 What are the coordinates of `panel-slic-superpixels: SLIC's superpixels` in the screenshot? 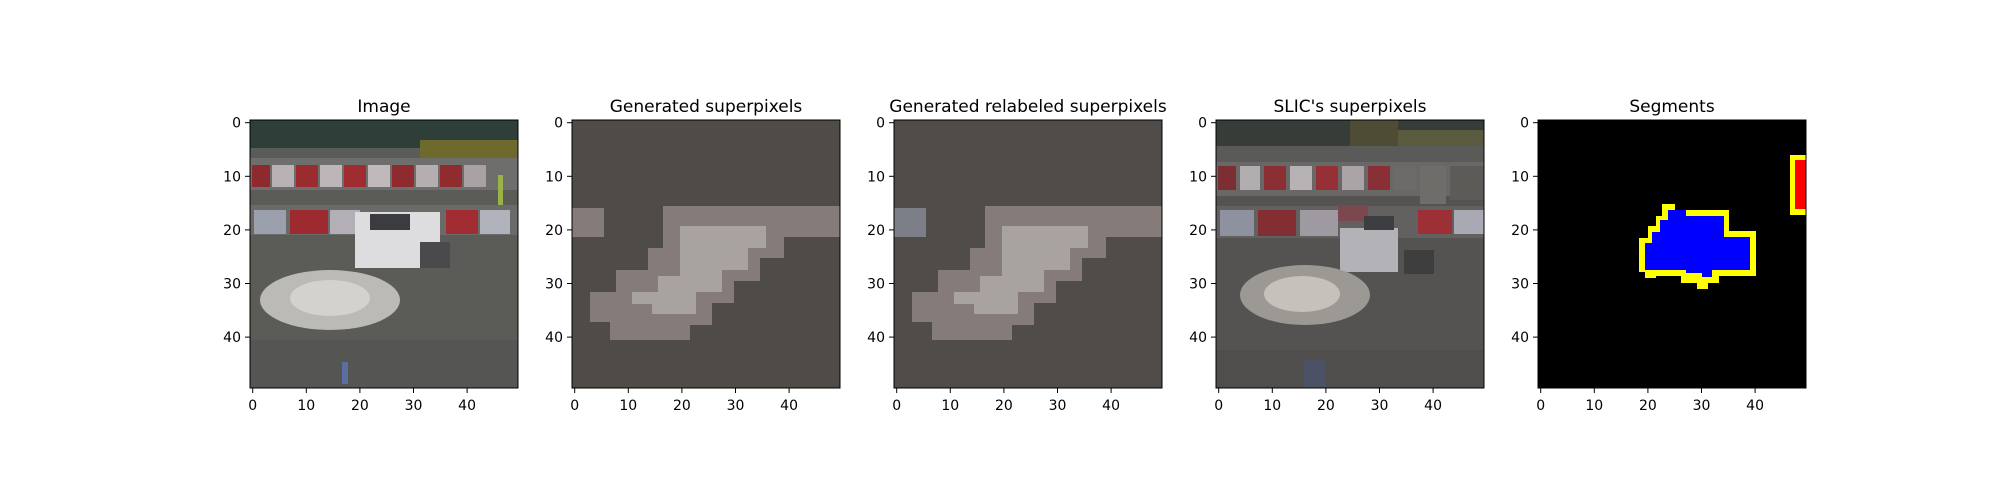 It's located at (1337, 255).